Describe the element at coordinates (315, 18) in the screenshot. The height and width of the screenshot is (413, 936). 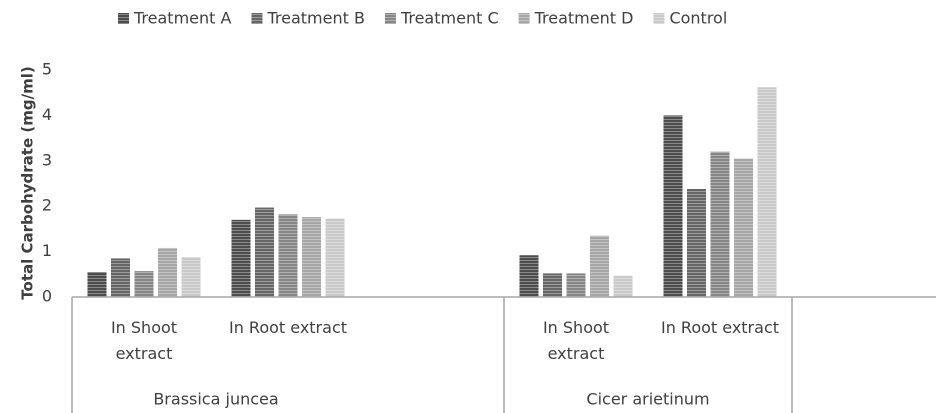
I see `legend-label: Treatment B` at that location.